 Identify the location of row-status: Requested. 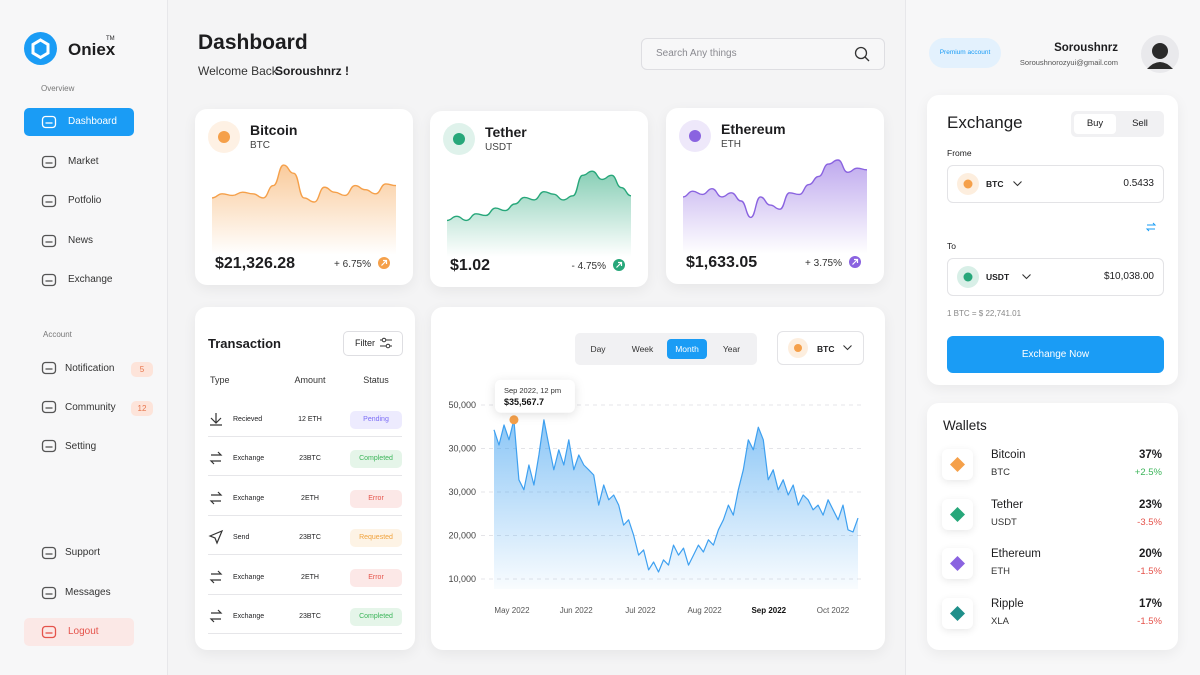
(376, 538).